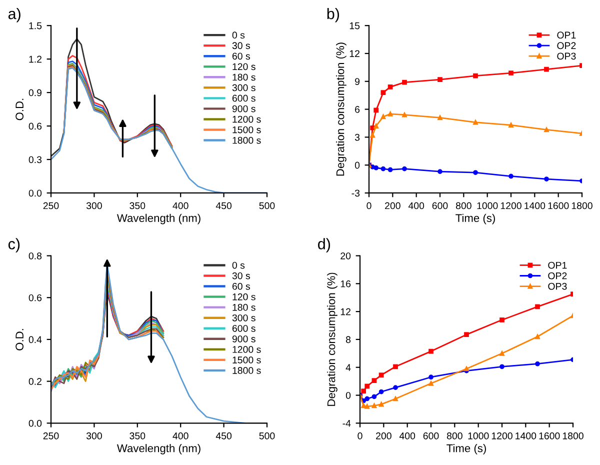 This screenshot has height=465, width=600. I want to click on y-tick-label: 4, so click(348, 367).